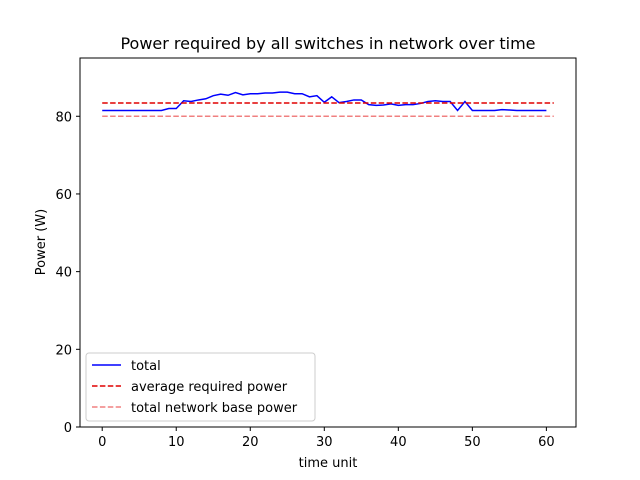 The height and width of the screenshot is (480, 640). I want to click on x-axis: 0 10 20 30 40 50 60, so click(326, 438).